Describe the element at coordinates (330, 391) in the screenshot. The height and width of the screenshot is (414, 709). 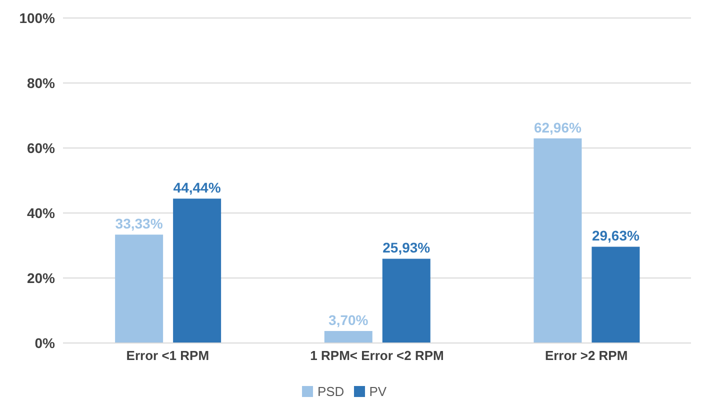
I see `legend-label: PSD` at that location.